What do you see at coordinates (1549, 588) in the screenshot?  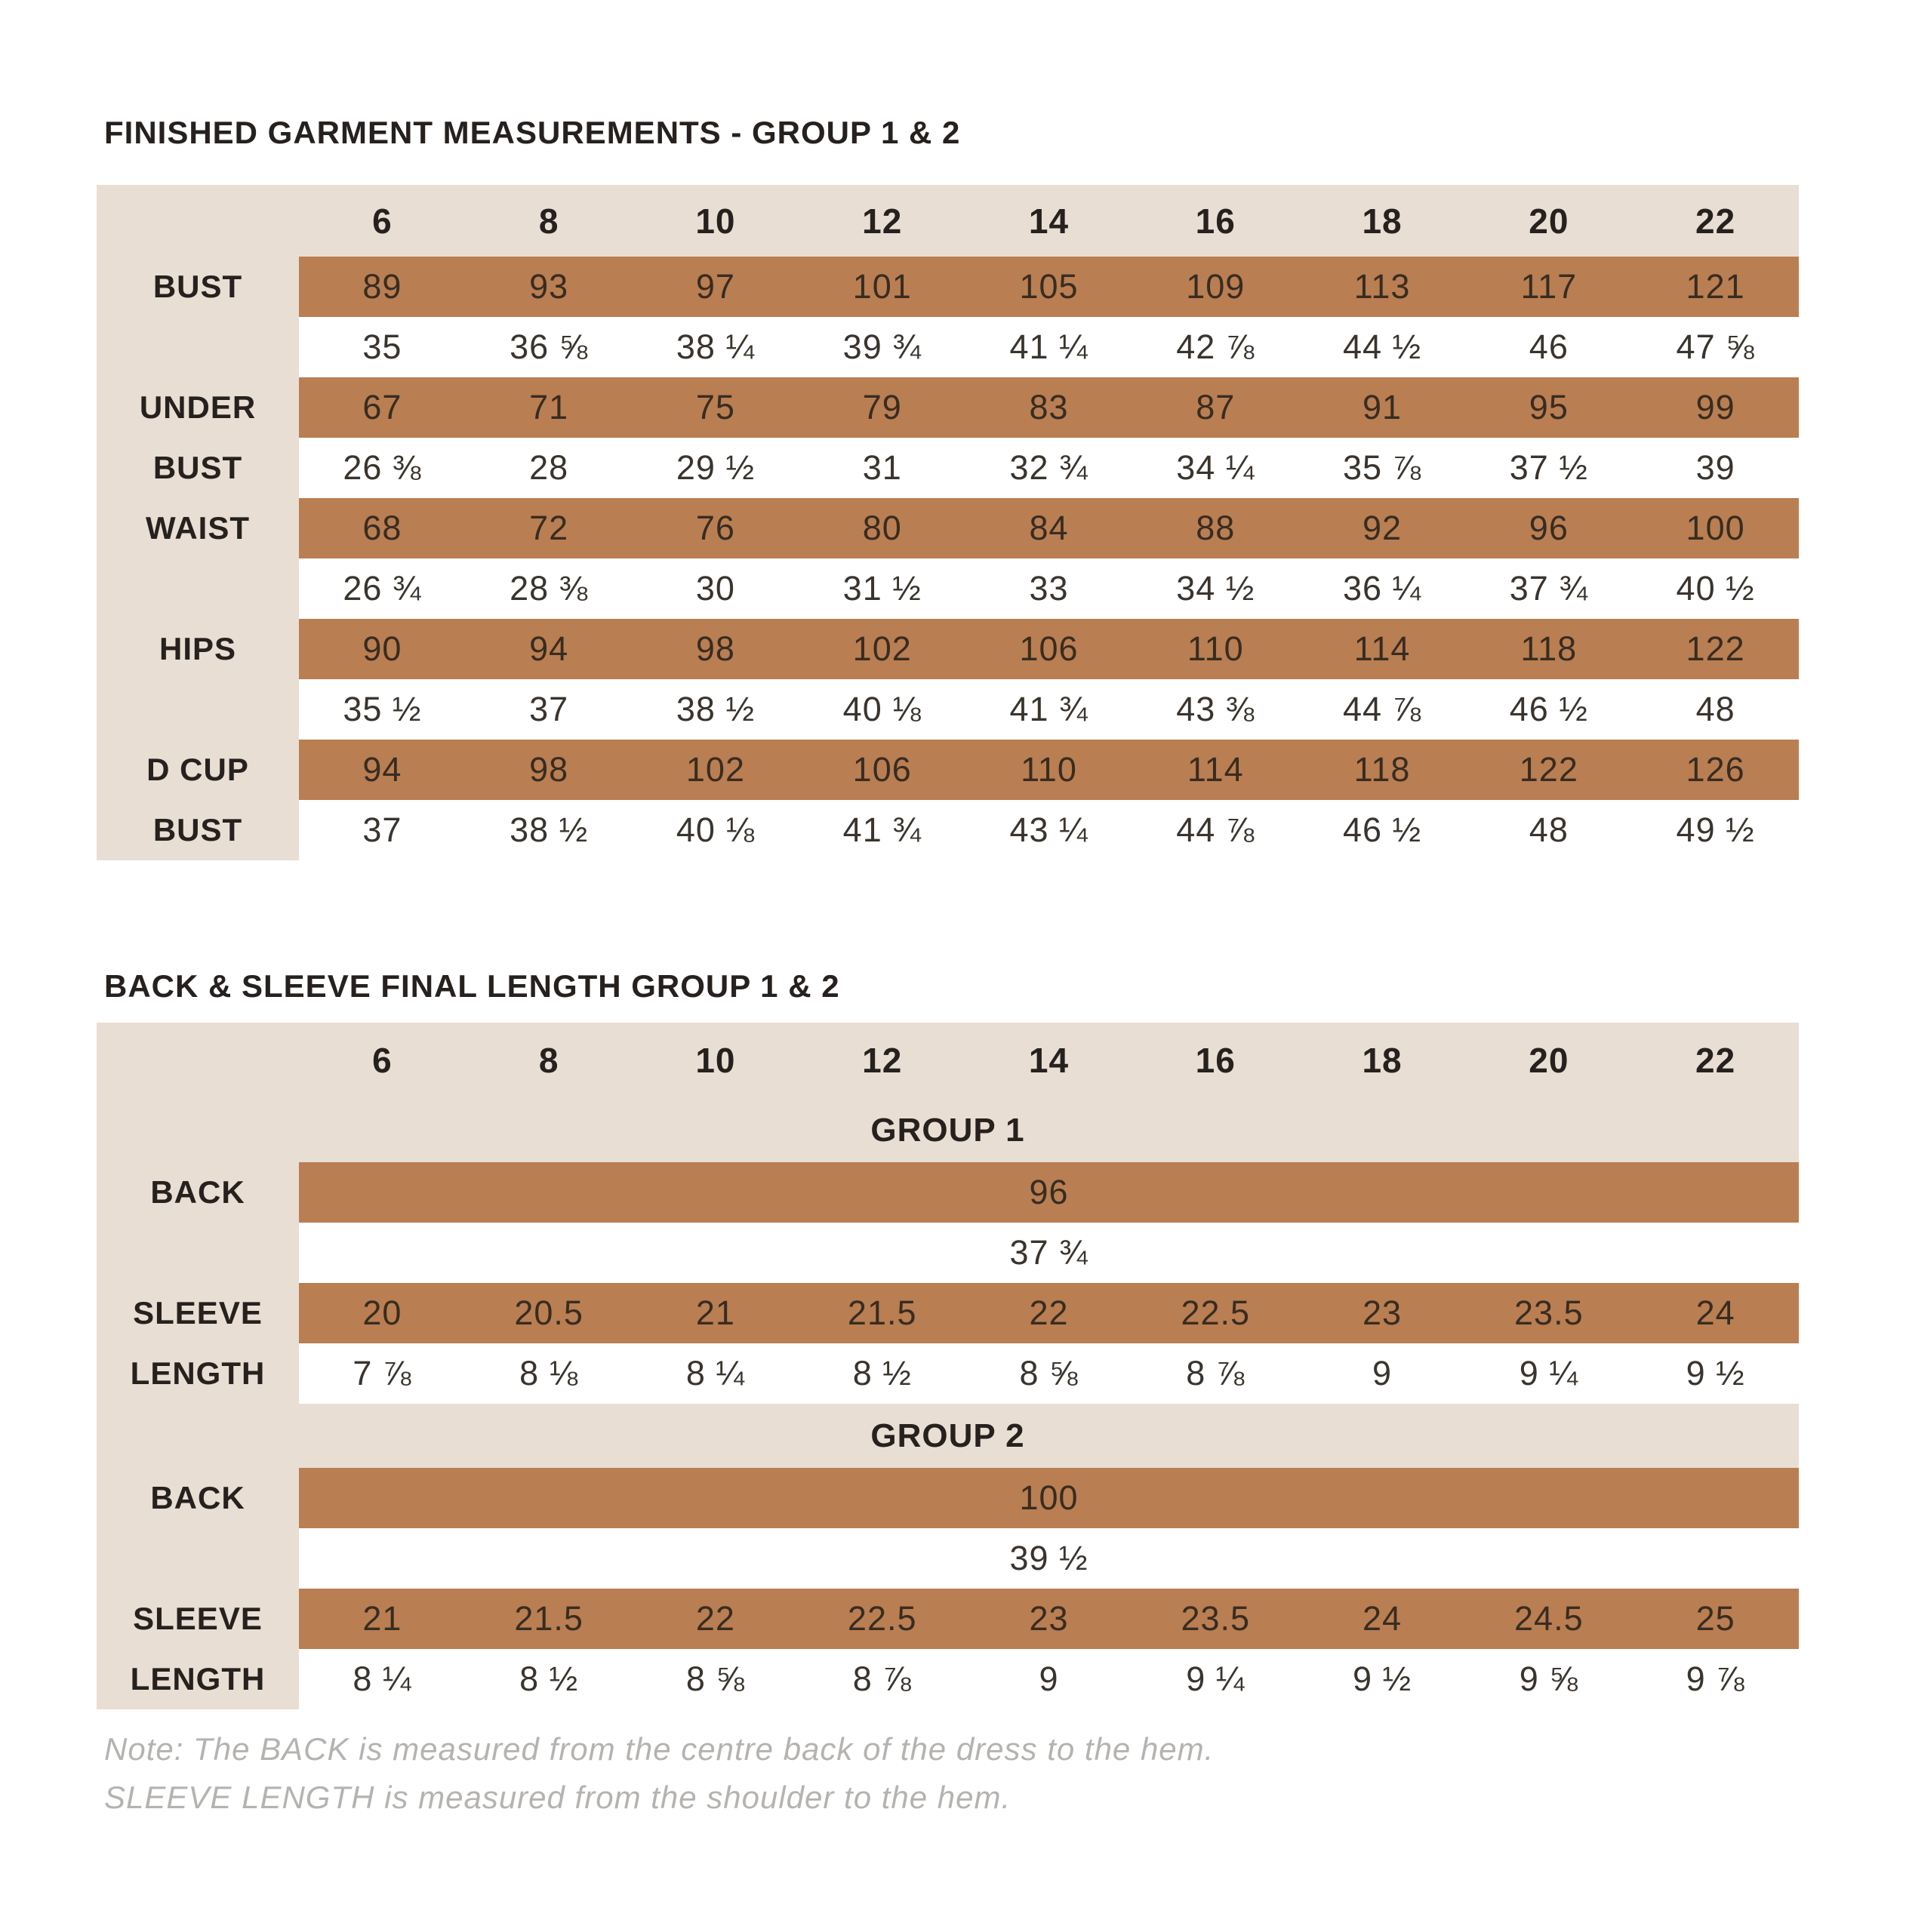 I see `measurement-cell: 37 ¾` at bounding box center [1549, 588].